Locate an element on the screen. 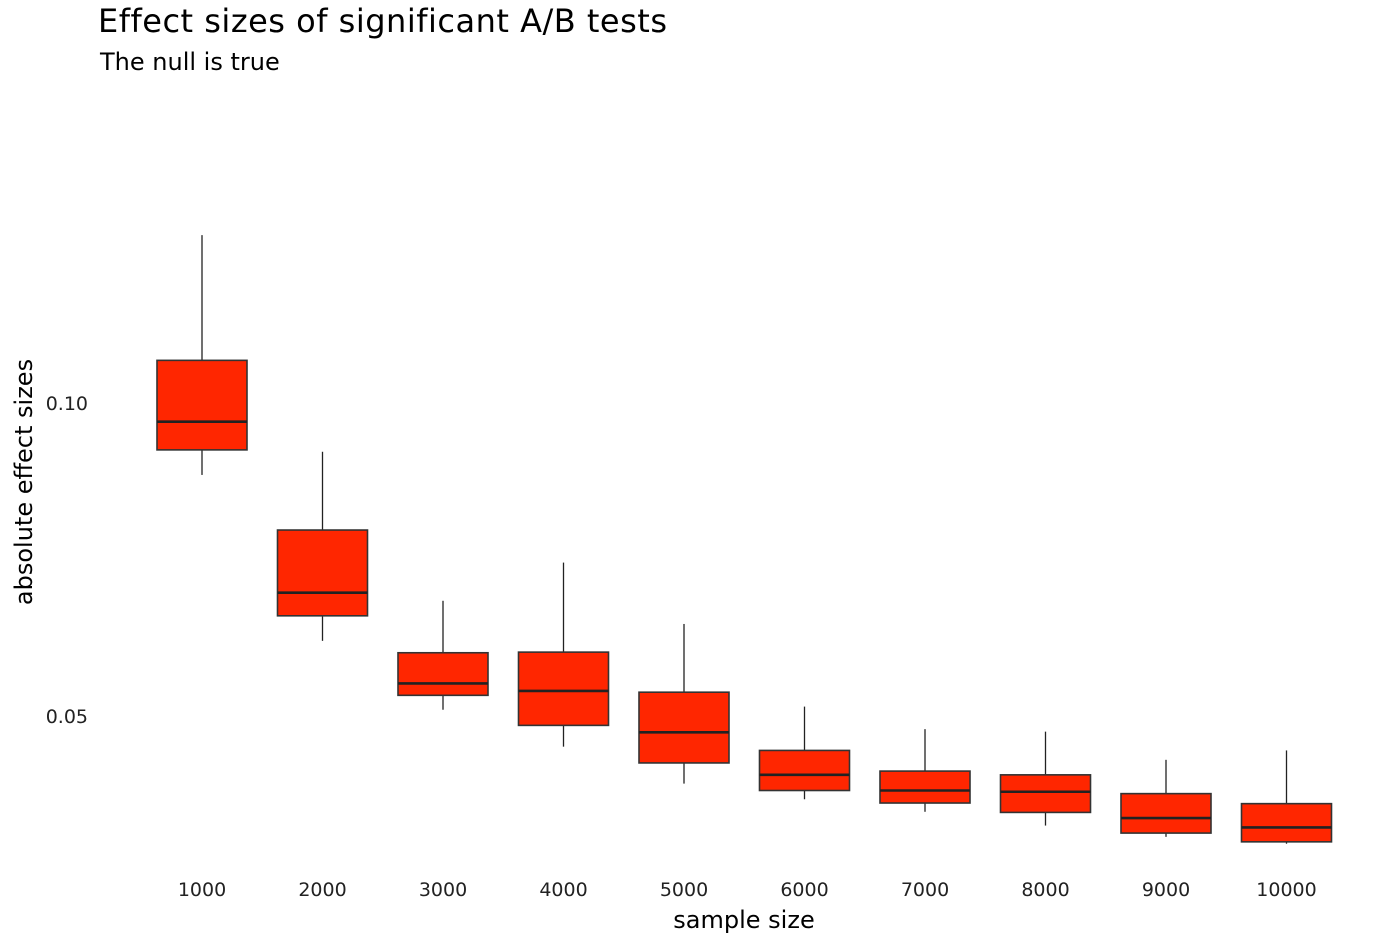  y-tick-label: 0.05 is located at coordinates (67, 717).